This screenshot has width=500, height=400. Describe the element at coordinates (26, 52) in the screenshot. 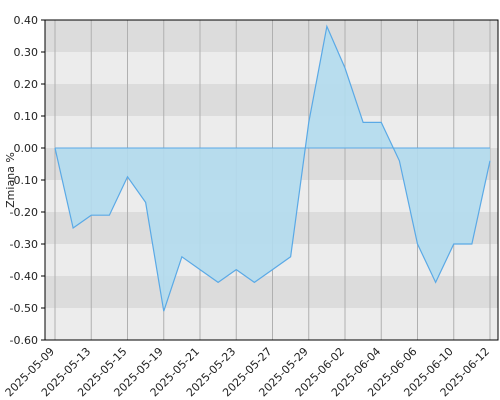

I see `y-tick-label: 0.30` at that location.